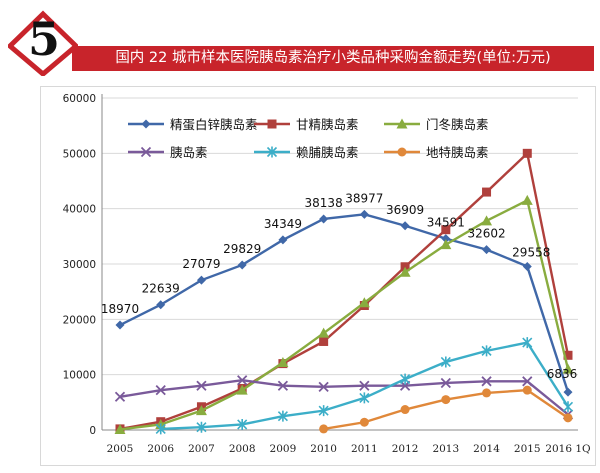  Describe the element at coordinates (327, 124) in the screenshot. I see `legend-label: 甘精胰岛素` at that location.